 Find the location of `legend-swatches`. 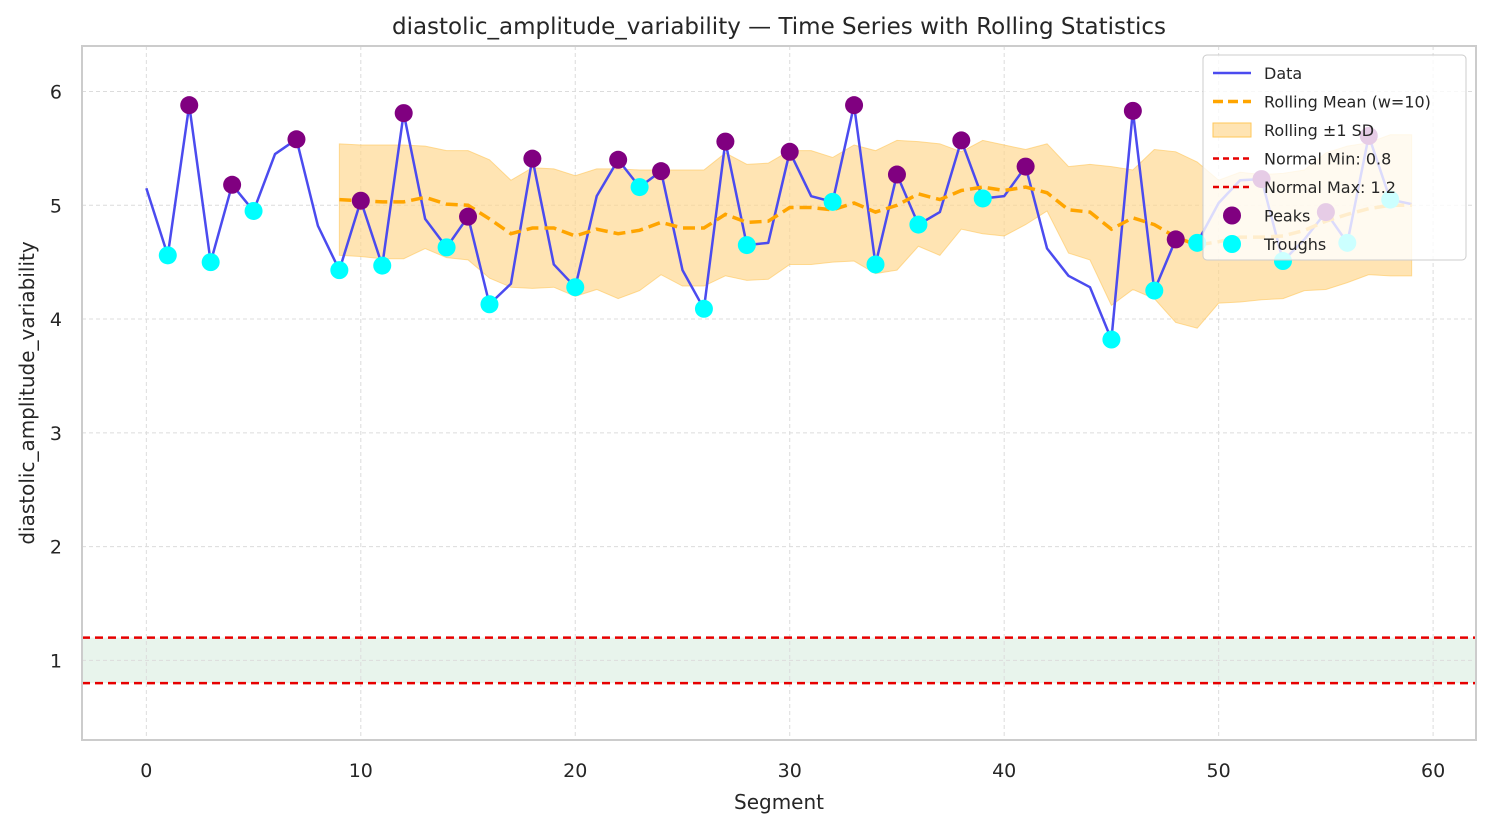

legend-swatches is located at coordinates (1232, 162).